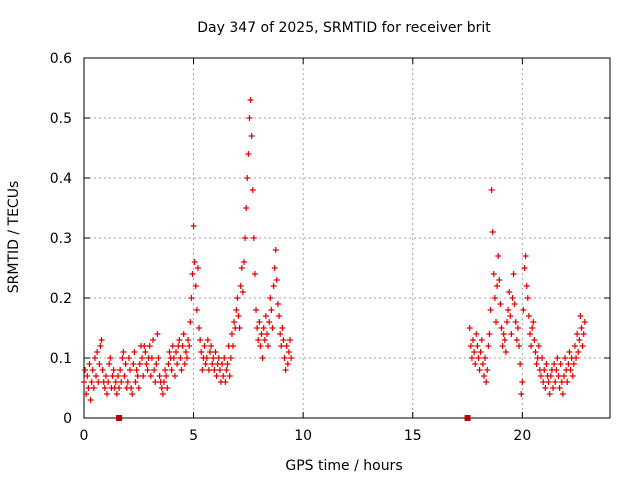  I want to click on x-tick-label: 20, so click(522, 436).